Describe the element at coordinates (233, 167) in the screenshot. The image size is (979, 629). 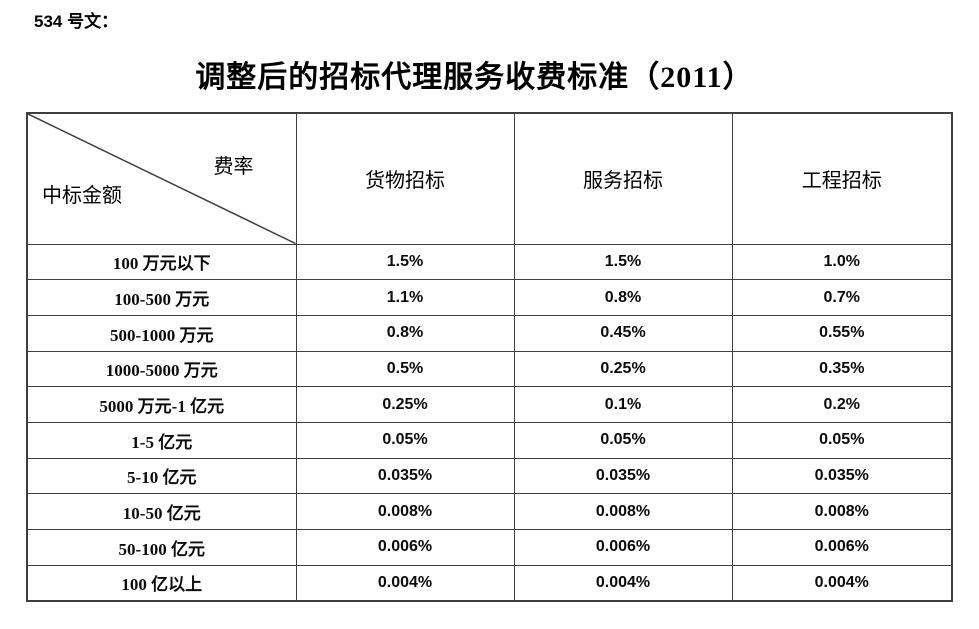
I see `corner-rate-label: 费率` at that location.